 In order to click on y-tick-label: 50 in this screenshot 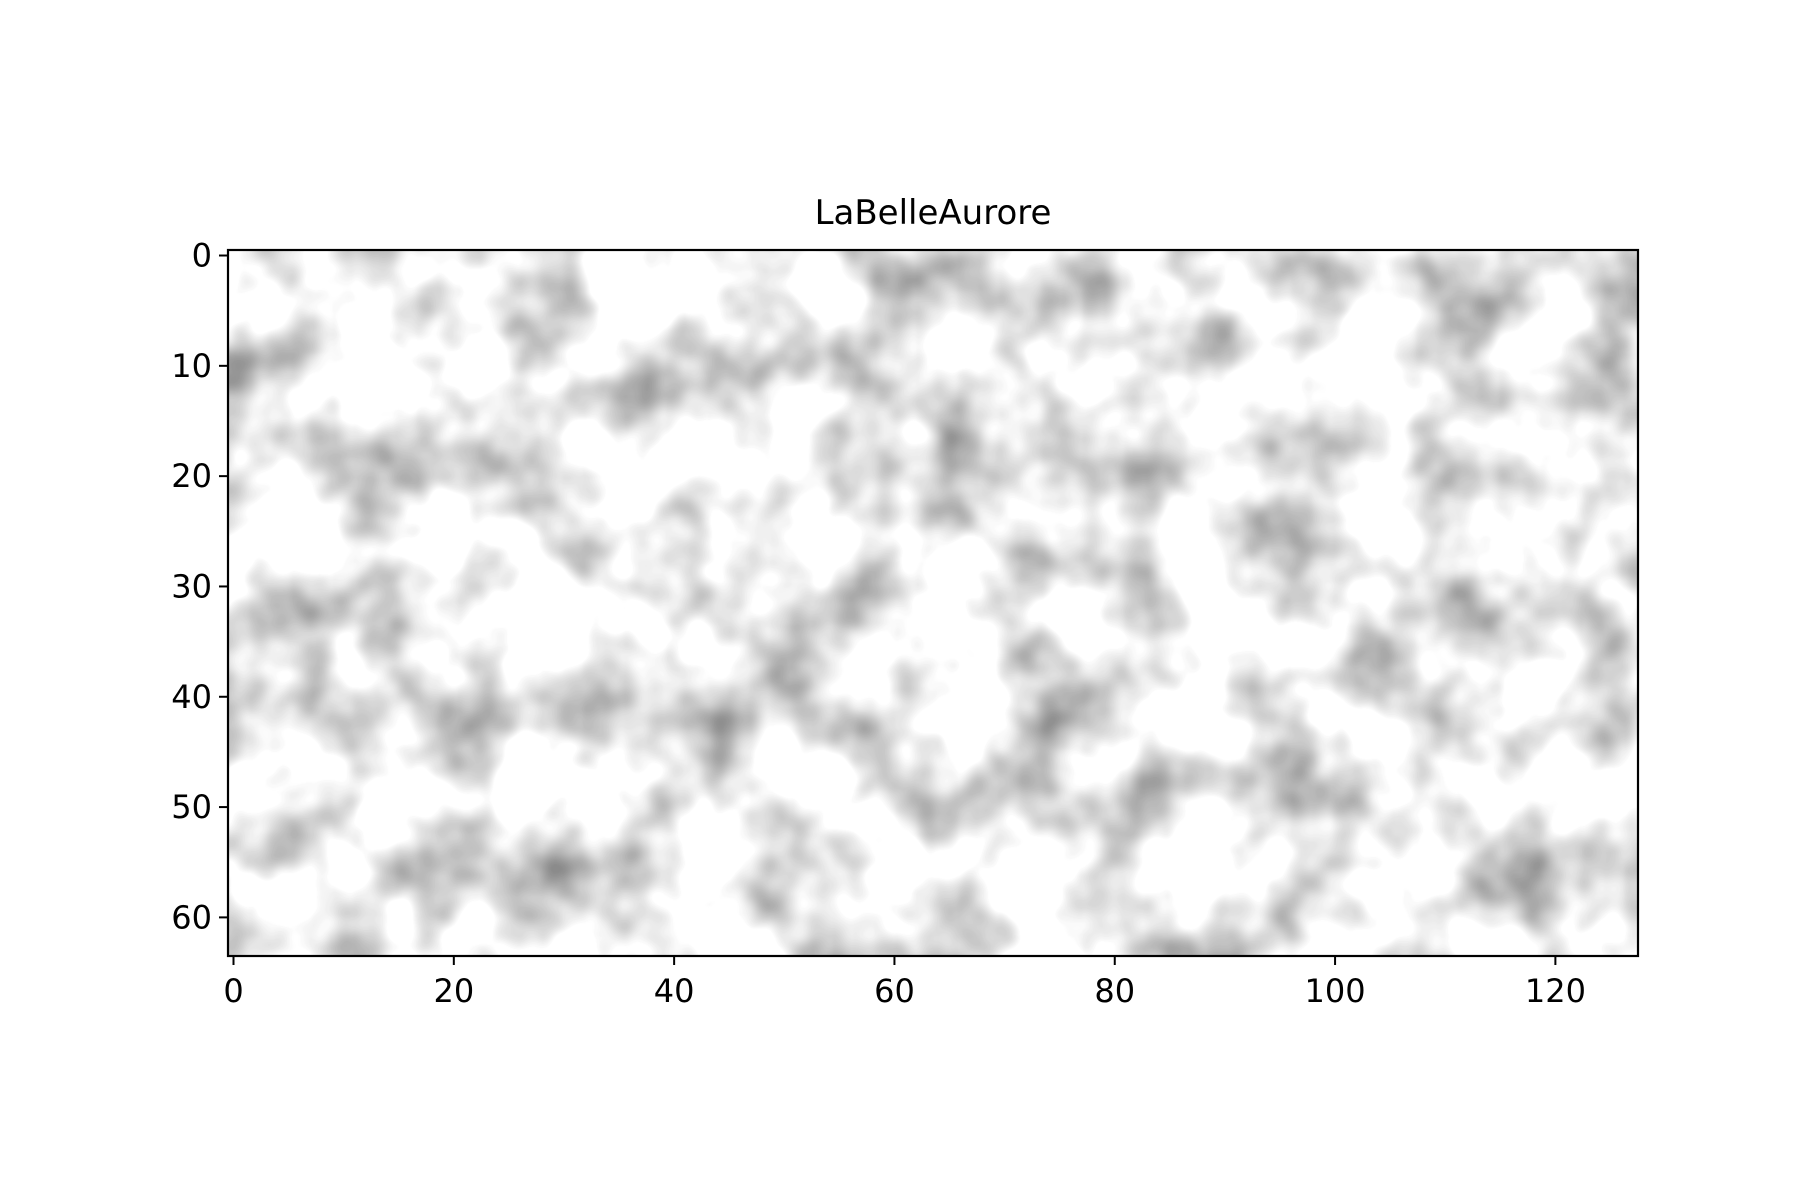, I will do `click(191, 807)`.